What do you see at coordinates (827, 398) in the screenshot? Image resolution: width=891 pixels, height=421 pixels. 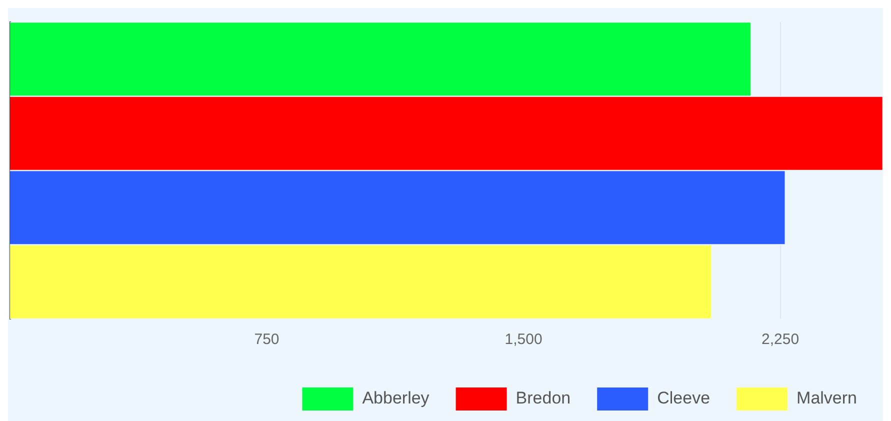 I see `legend-label: Malvern` at bounding box center [827, 398].